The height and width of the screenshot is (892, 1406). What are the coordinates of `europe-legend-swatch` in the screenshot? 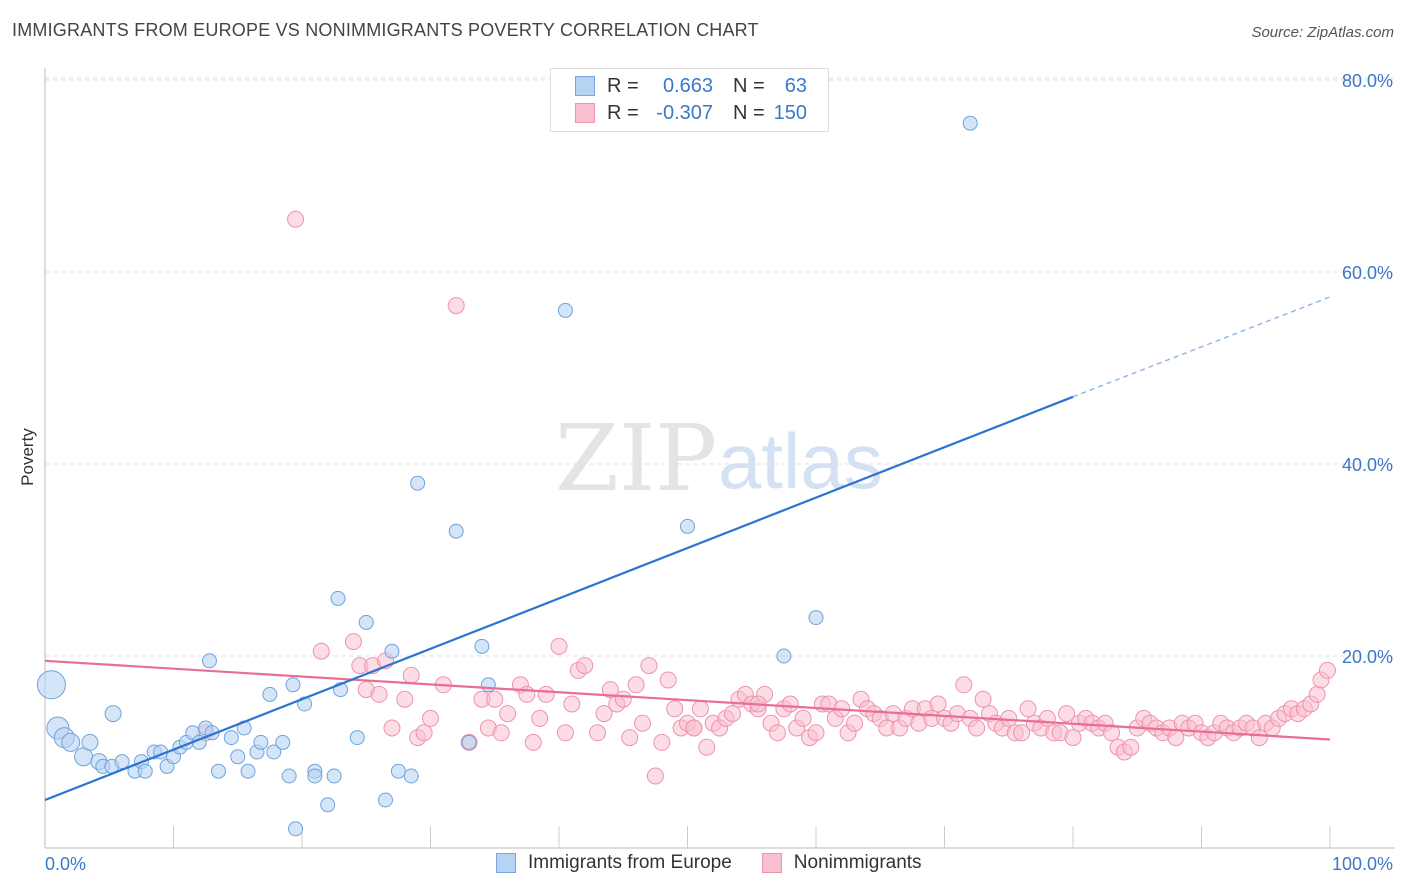 It's located at (506, 863).